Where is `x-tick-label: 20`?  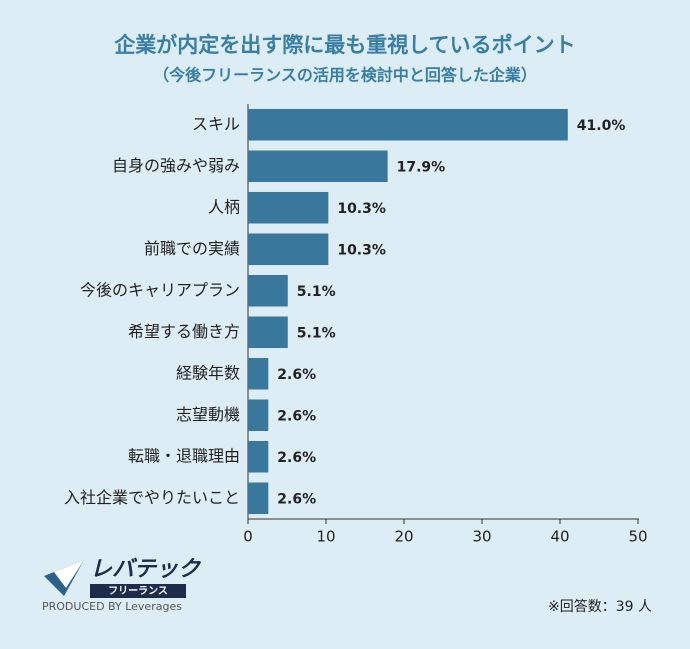 x-tick-label: 20 is located at coordinates (403, 537).